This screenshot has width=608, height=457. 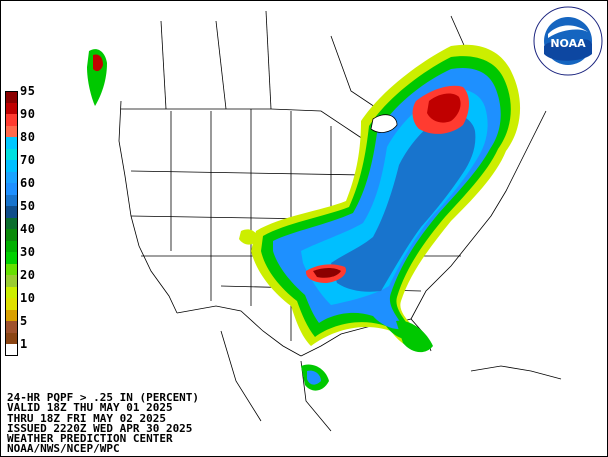 What do you see at coordinates (28, 137) in the screenshot?
I see `legend-label: 80` at bounding box center [28, 137].